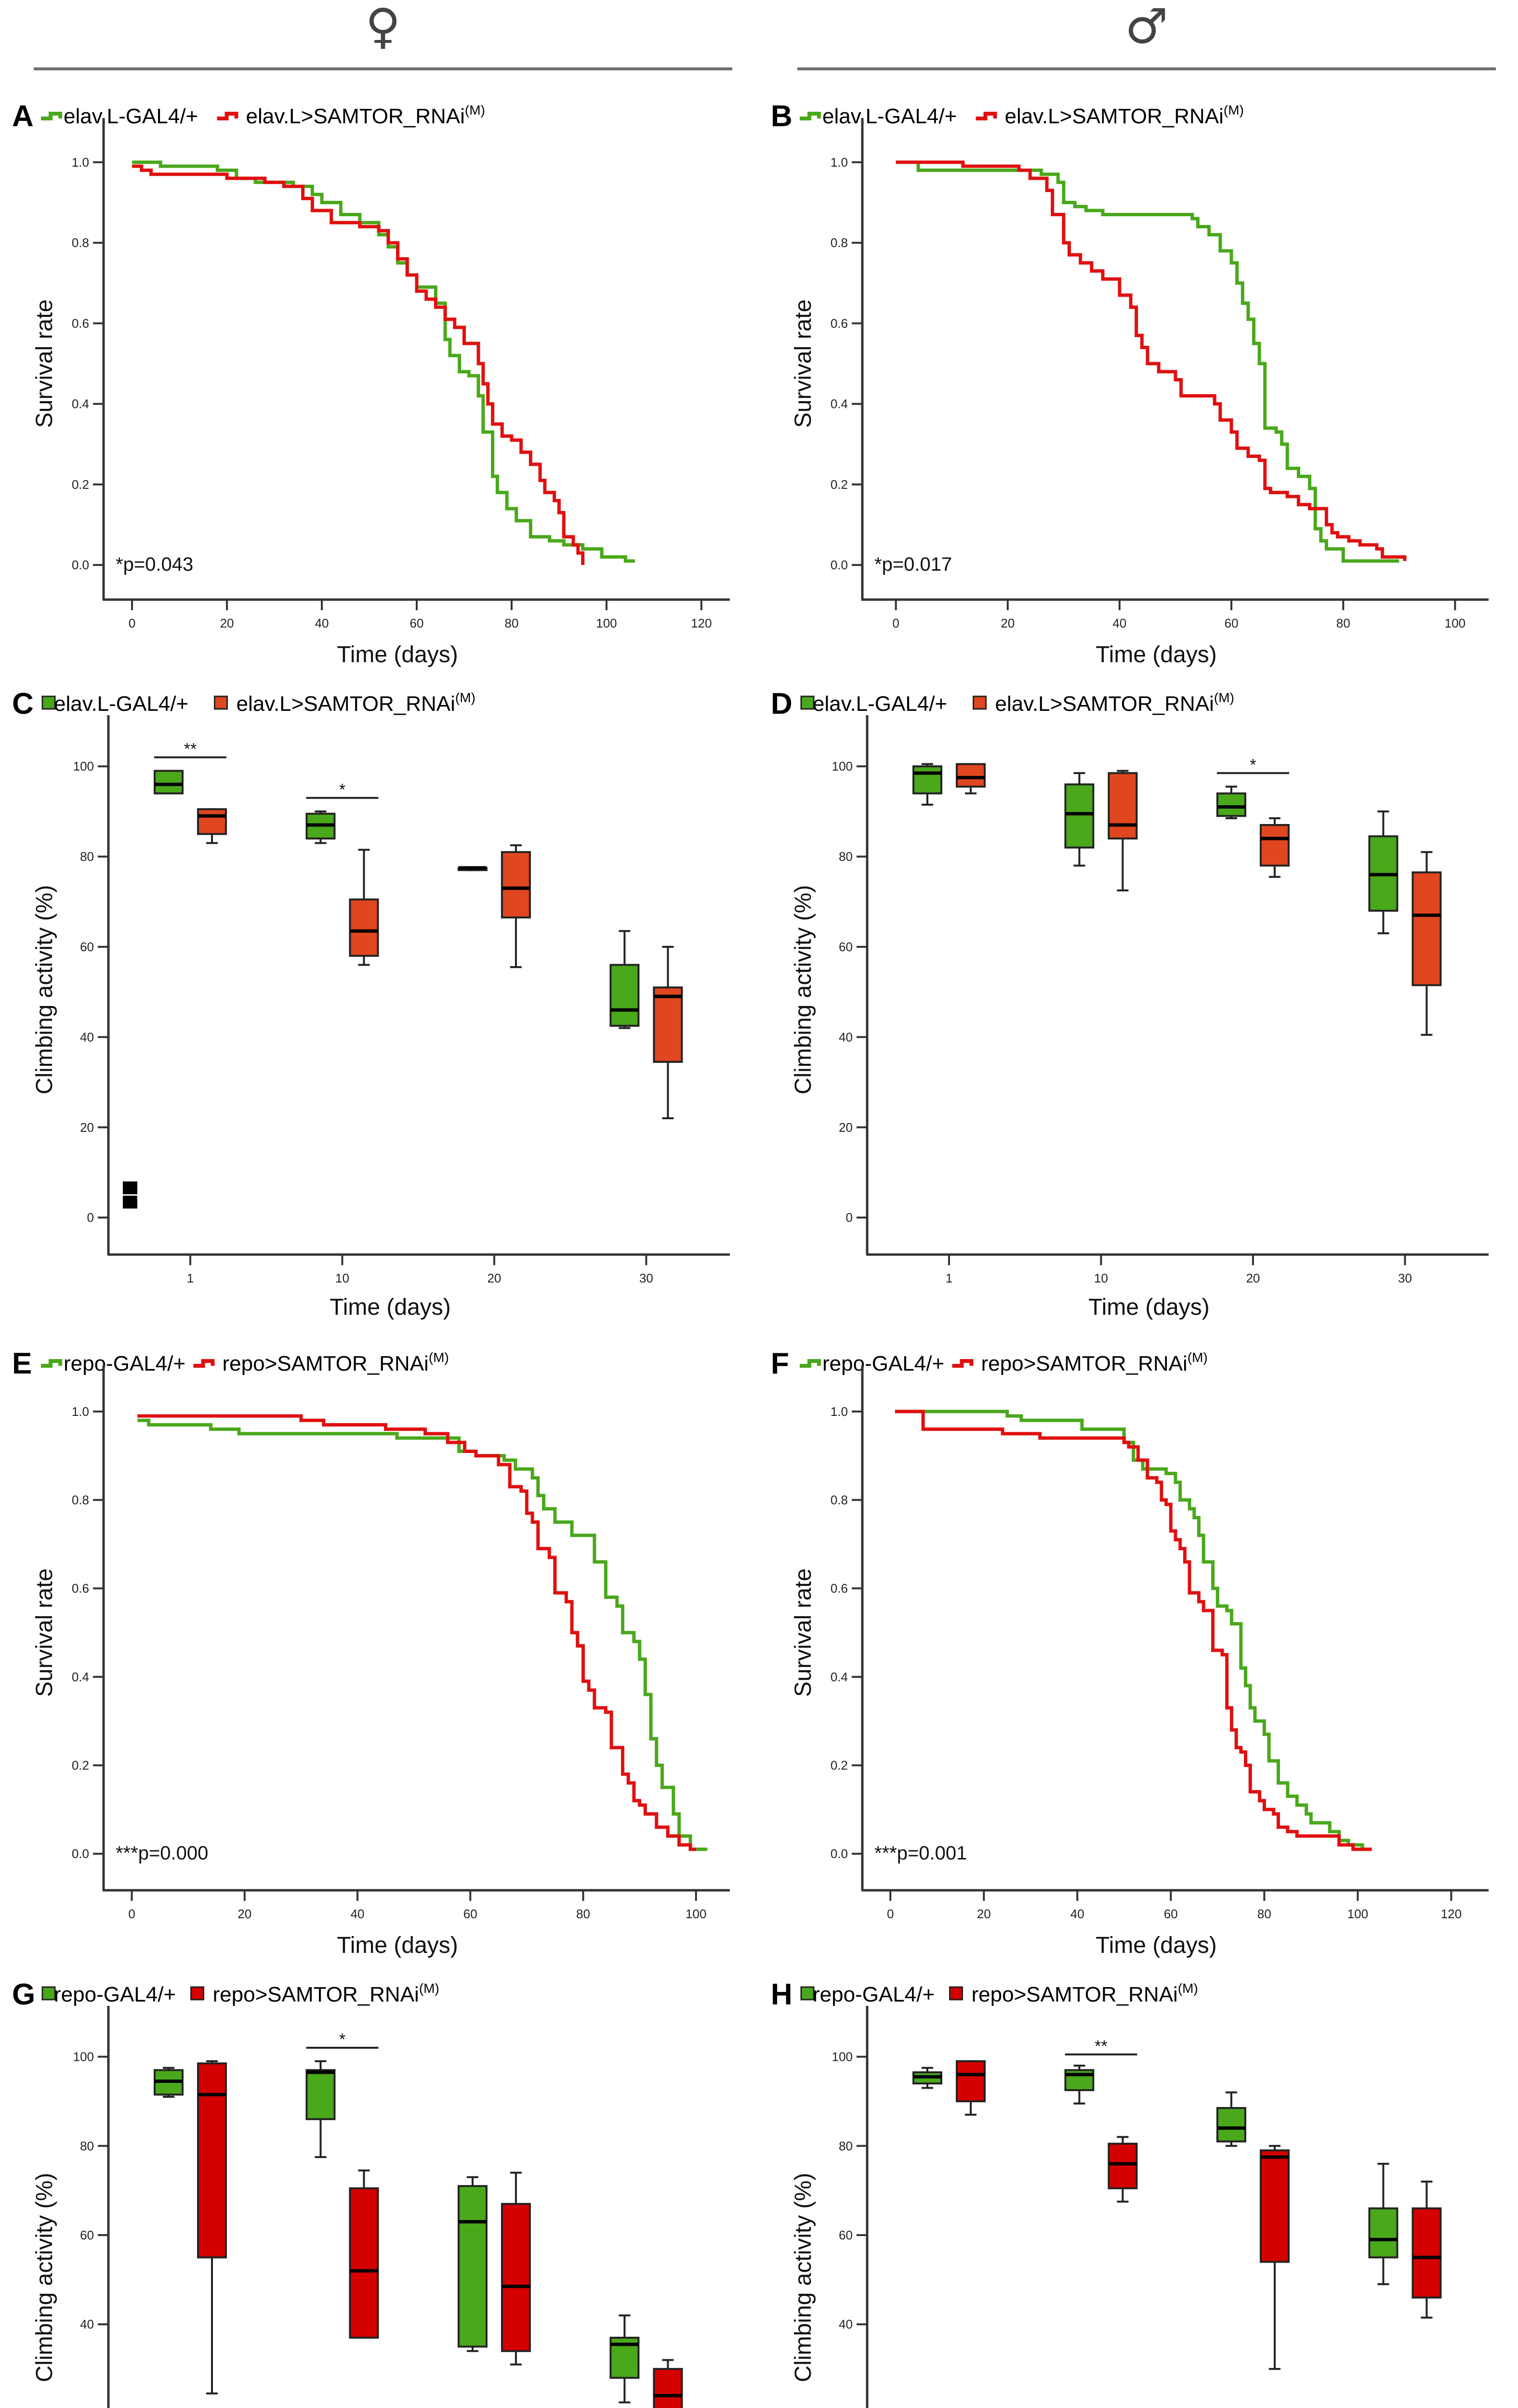 The height and width of the screenshot is (2408, 1518). Describe the element at coordinates (781, 703) in the screenshot. I see `panel-label: D` at that location.